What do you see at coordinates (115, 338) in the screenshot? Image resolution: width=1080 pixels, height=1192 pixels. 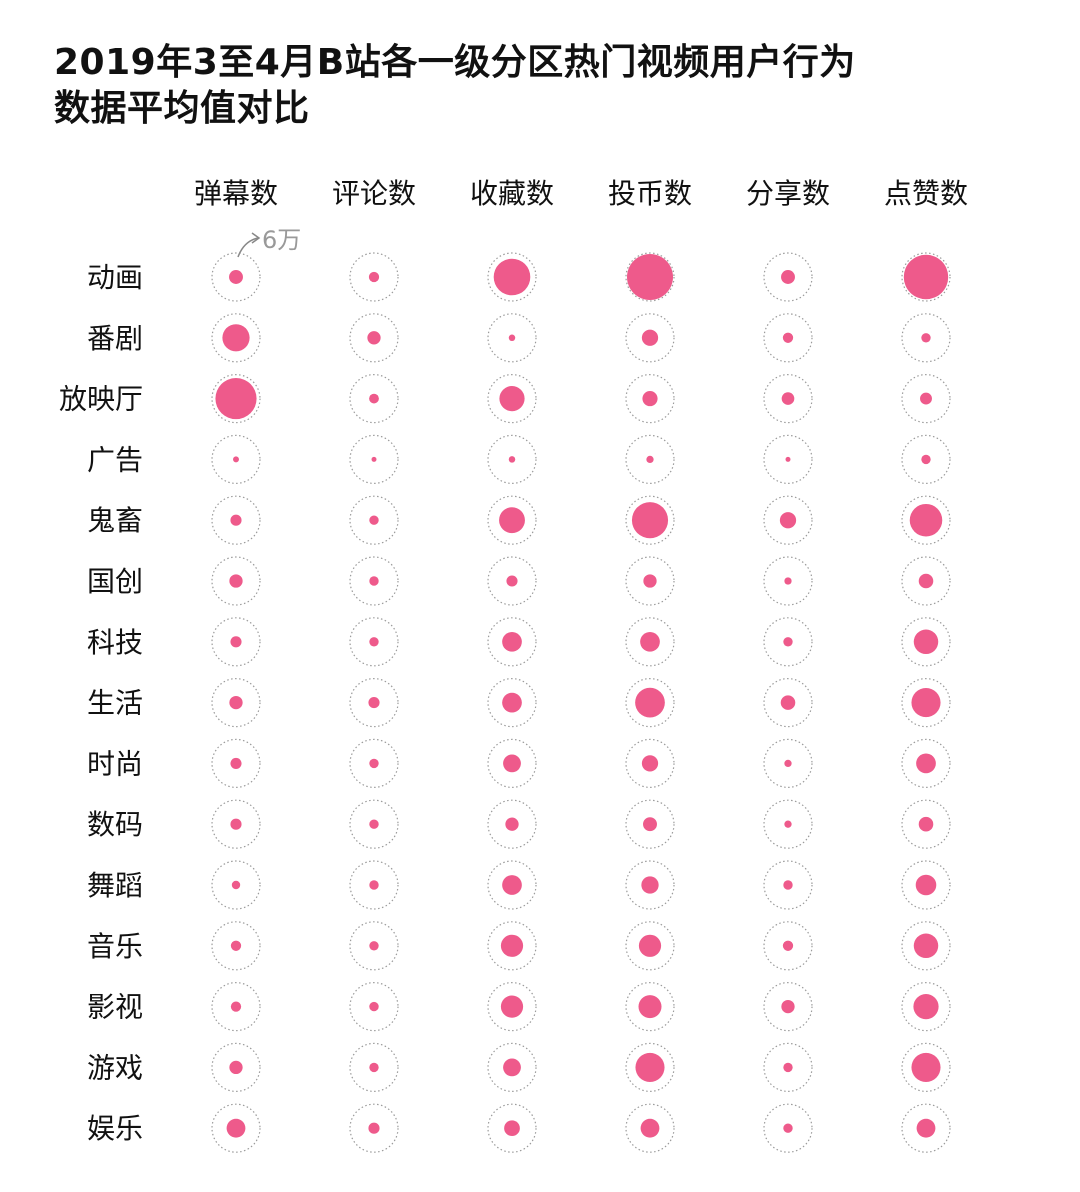 I see `row-label: 番剧` at bounding box center [115, 338].